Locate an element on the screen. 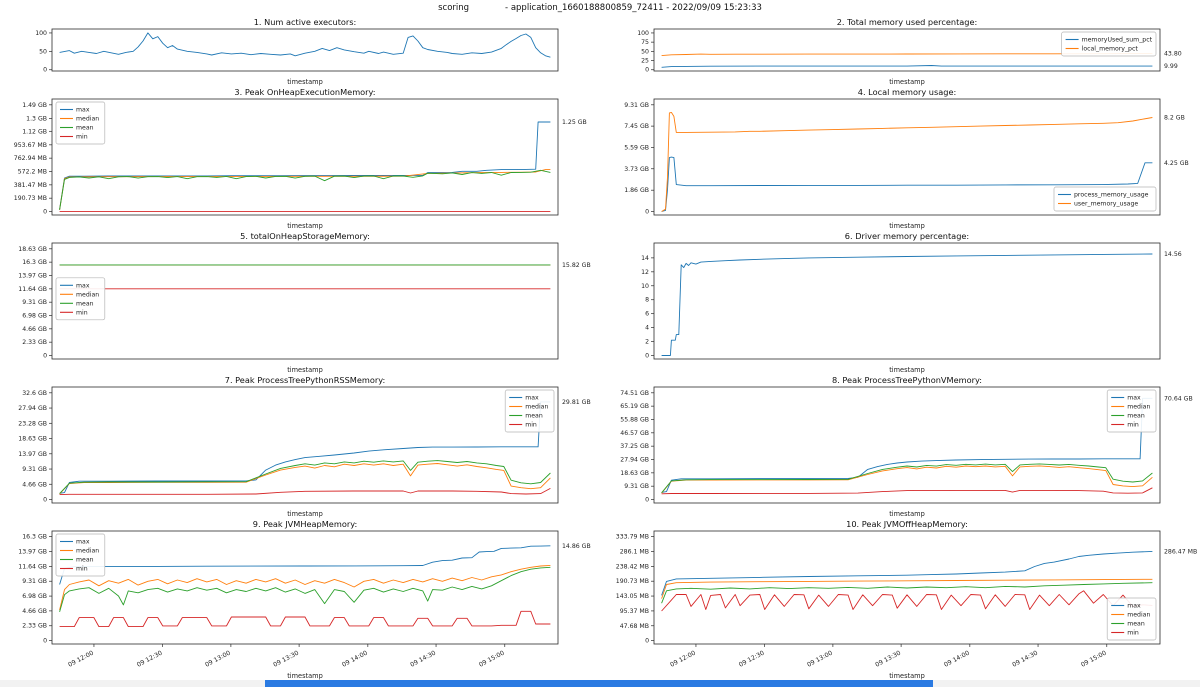  y-tick-label: 11.64 GB is located at coordinates (32, 289).